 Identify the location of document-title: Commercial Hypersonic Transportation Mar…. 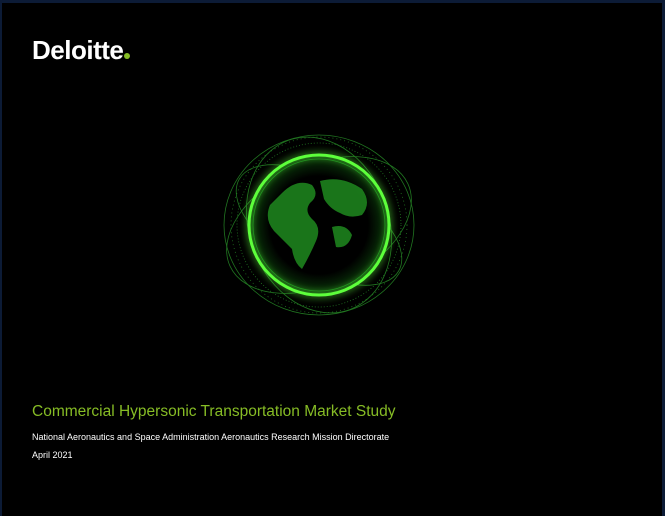
(214, 411).